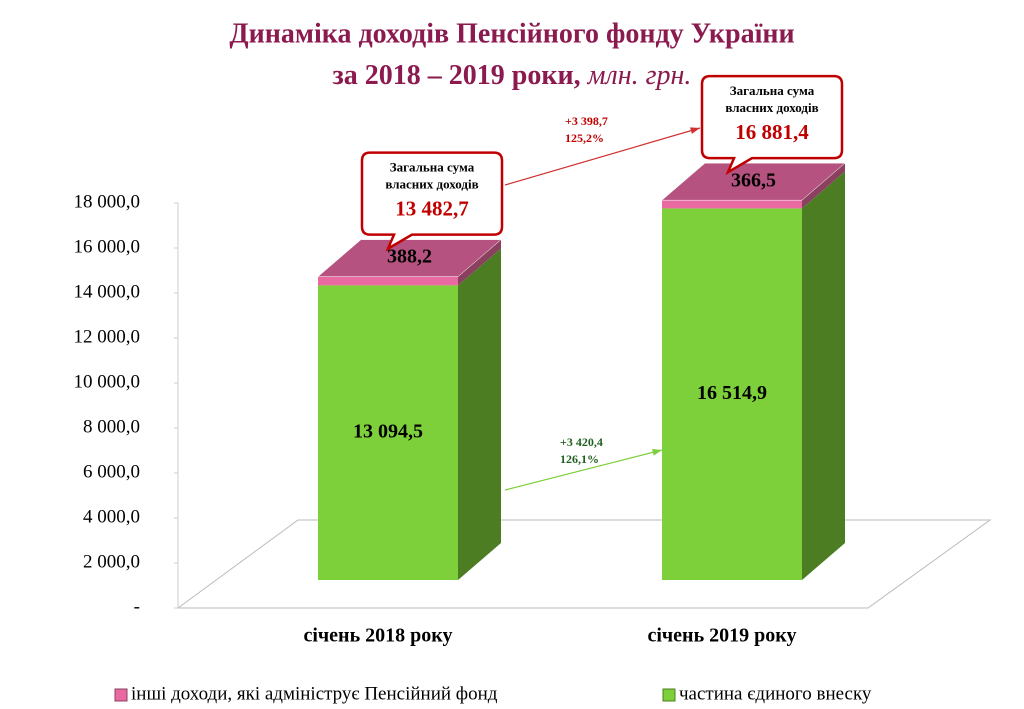 This screenshot has width=1024, height=709. What do you see at coordinates (111, 516) in the screenshot?
I see `y-tick-label: 4 000,0` at bounding box center [111, 516].